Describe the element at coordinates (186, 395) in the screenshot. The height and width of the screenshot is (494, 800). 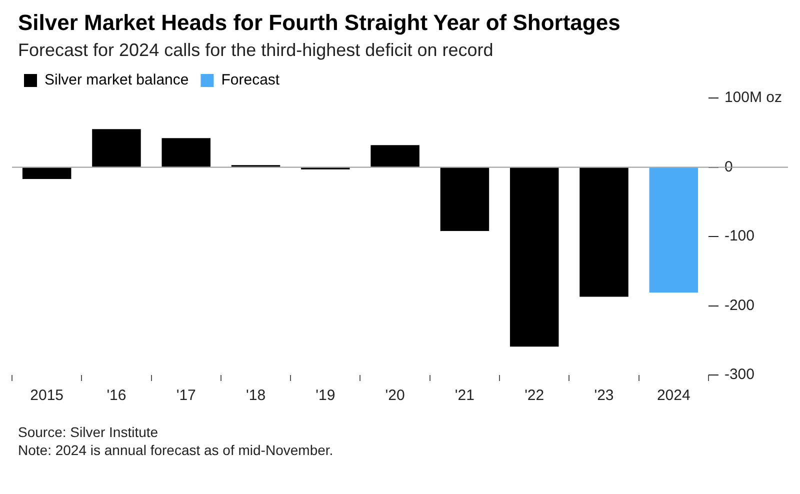
I see `x-tick-label: '17` at that location.